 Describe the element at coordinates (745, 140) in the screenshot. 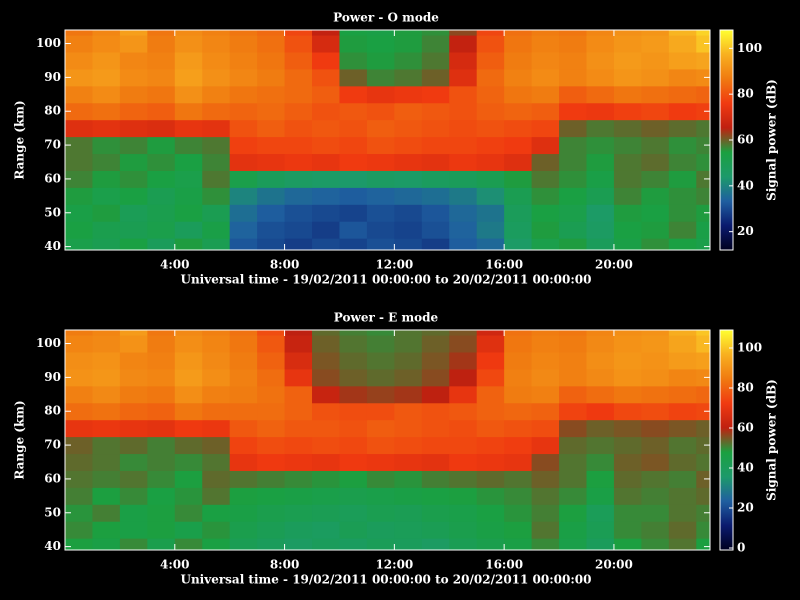

I see `colorbar-tick-label: 60` at that location.